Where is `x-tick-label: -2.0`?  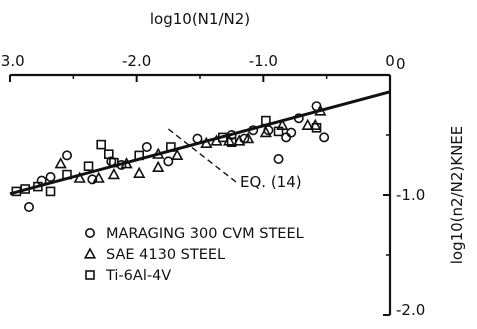 x-tick-label: -2.0 is located at coordinates (136, 61).